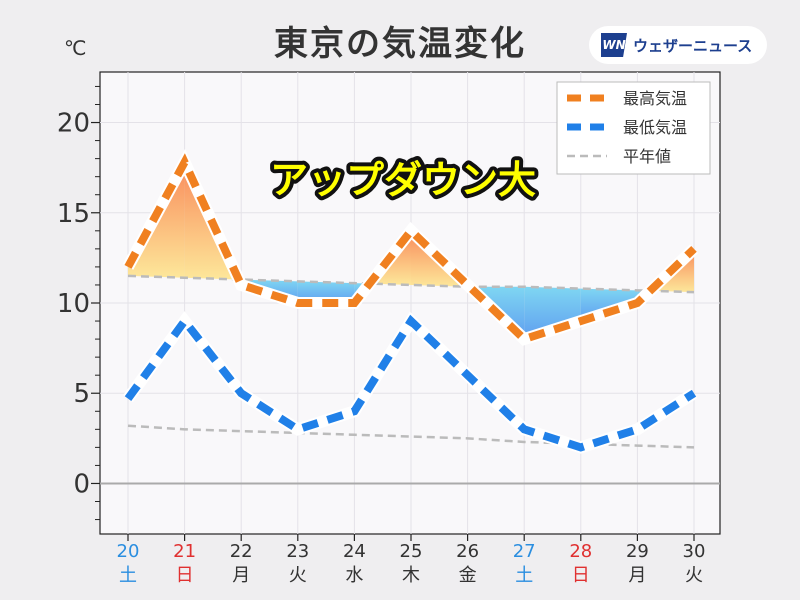 This screenshot has width=800, height=600. I want to click on weathernews-logo: WN ウェザーニュース, so click(678, 45).